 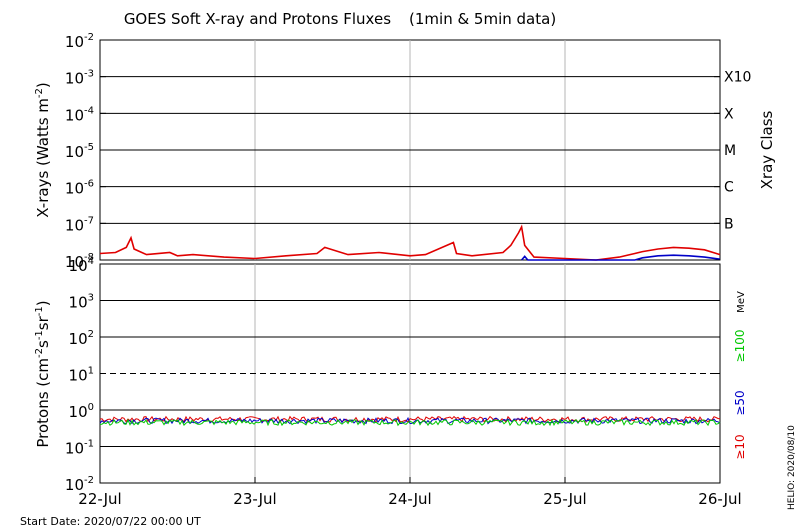 I want to click on proton-y-tick-label: 10¹, so click(x=81, y=375).